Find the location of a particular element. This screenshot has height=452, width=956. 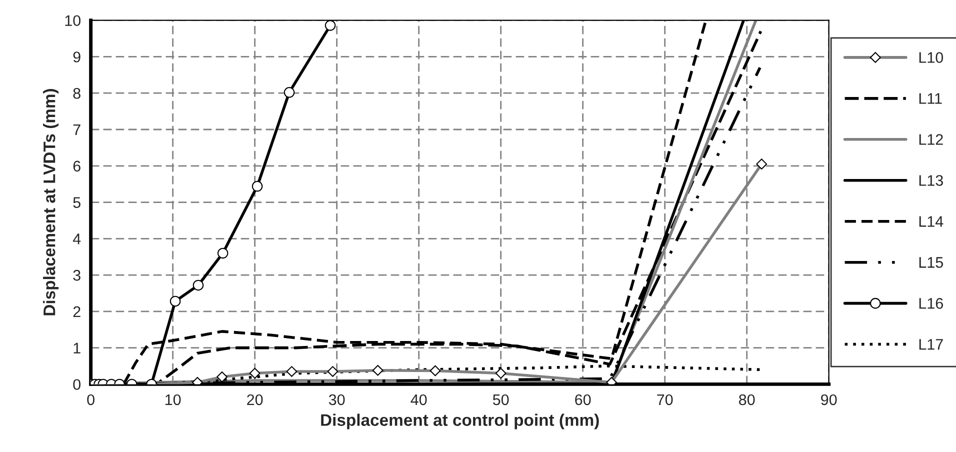

y-tick-label: 1 is located at coordinates (77, 348).